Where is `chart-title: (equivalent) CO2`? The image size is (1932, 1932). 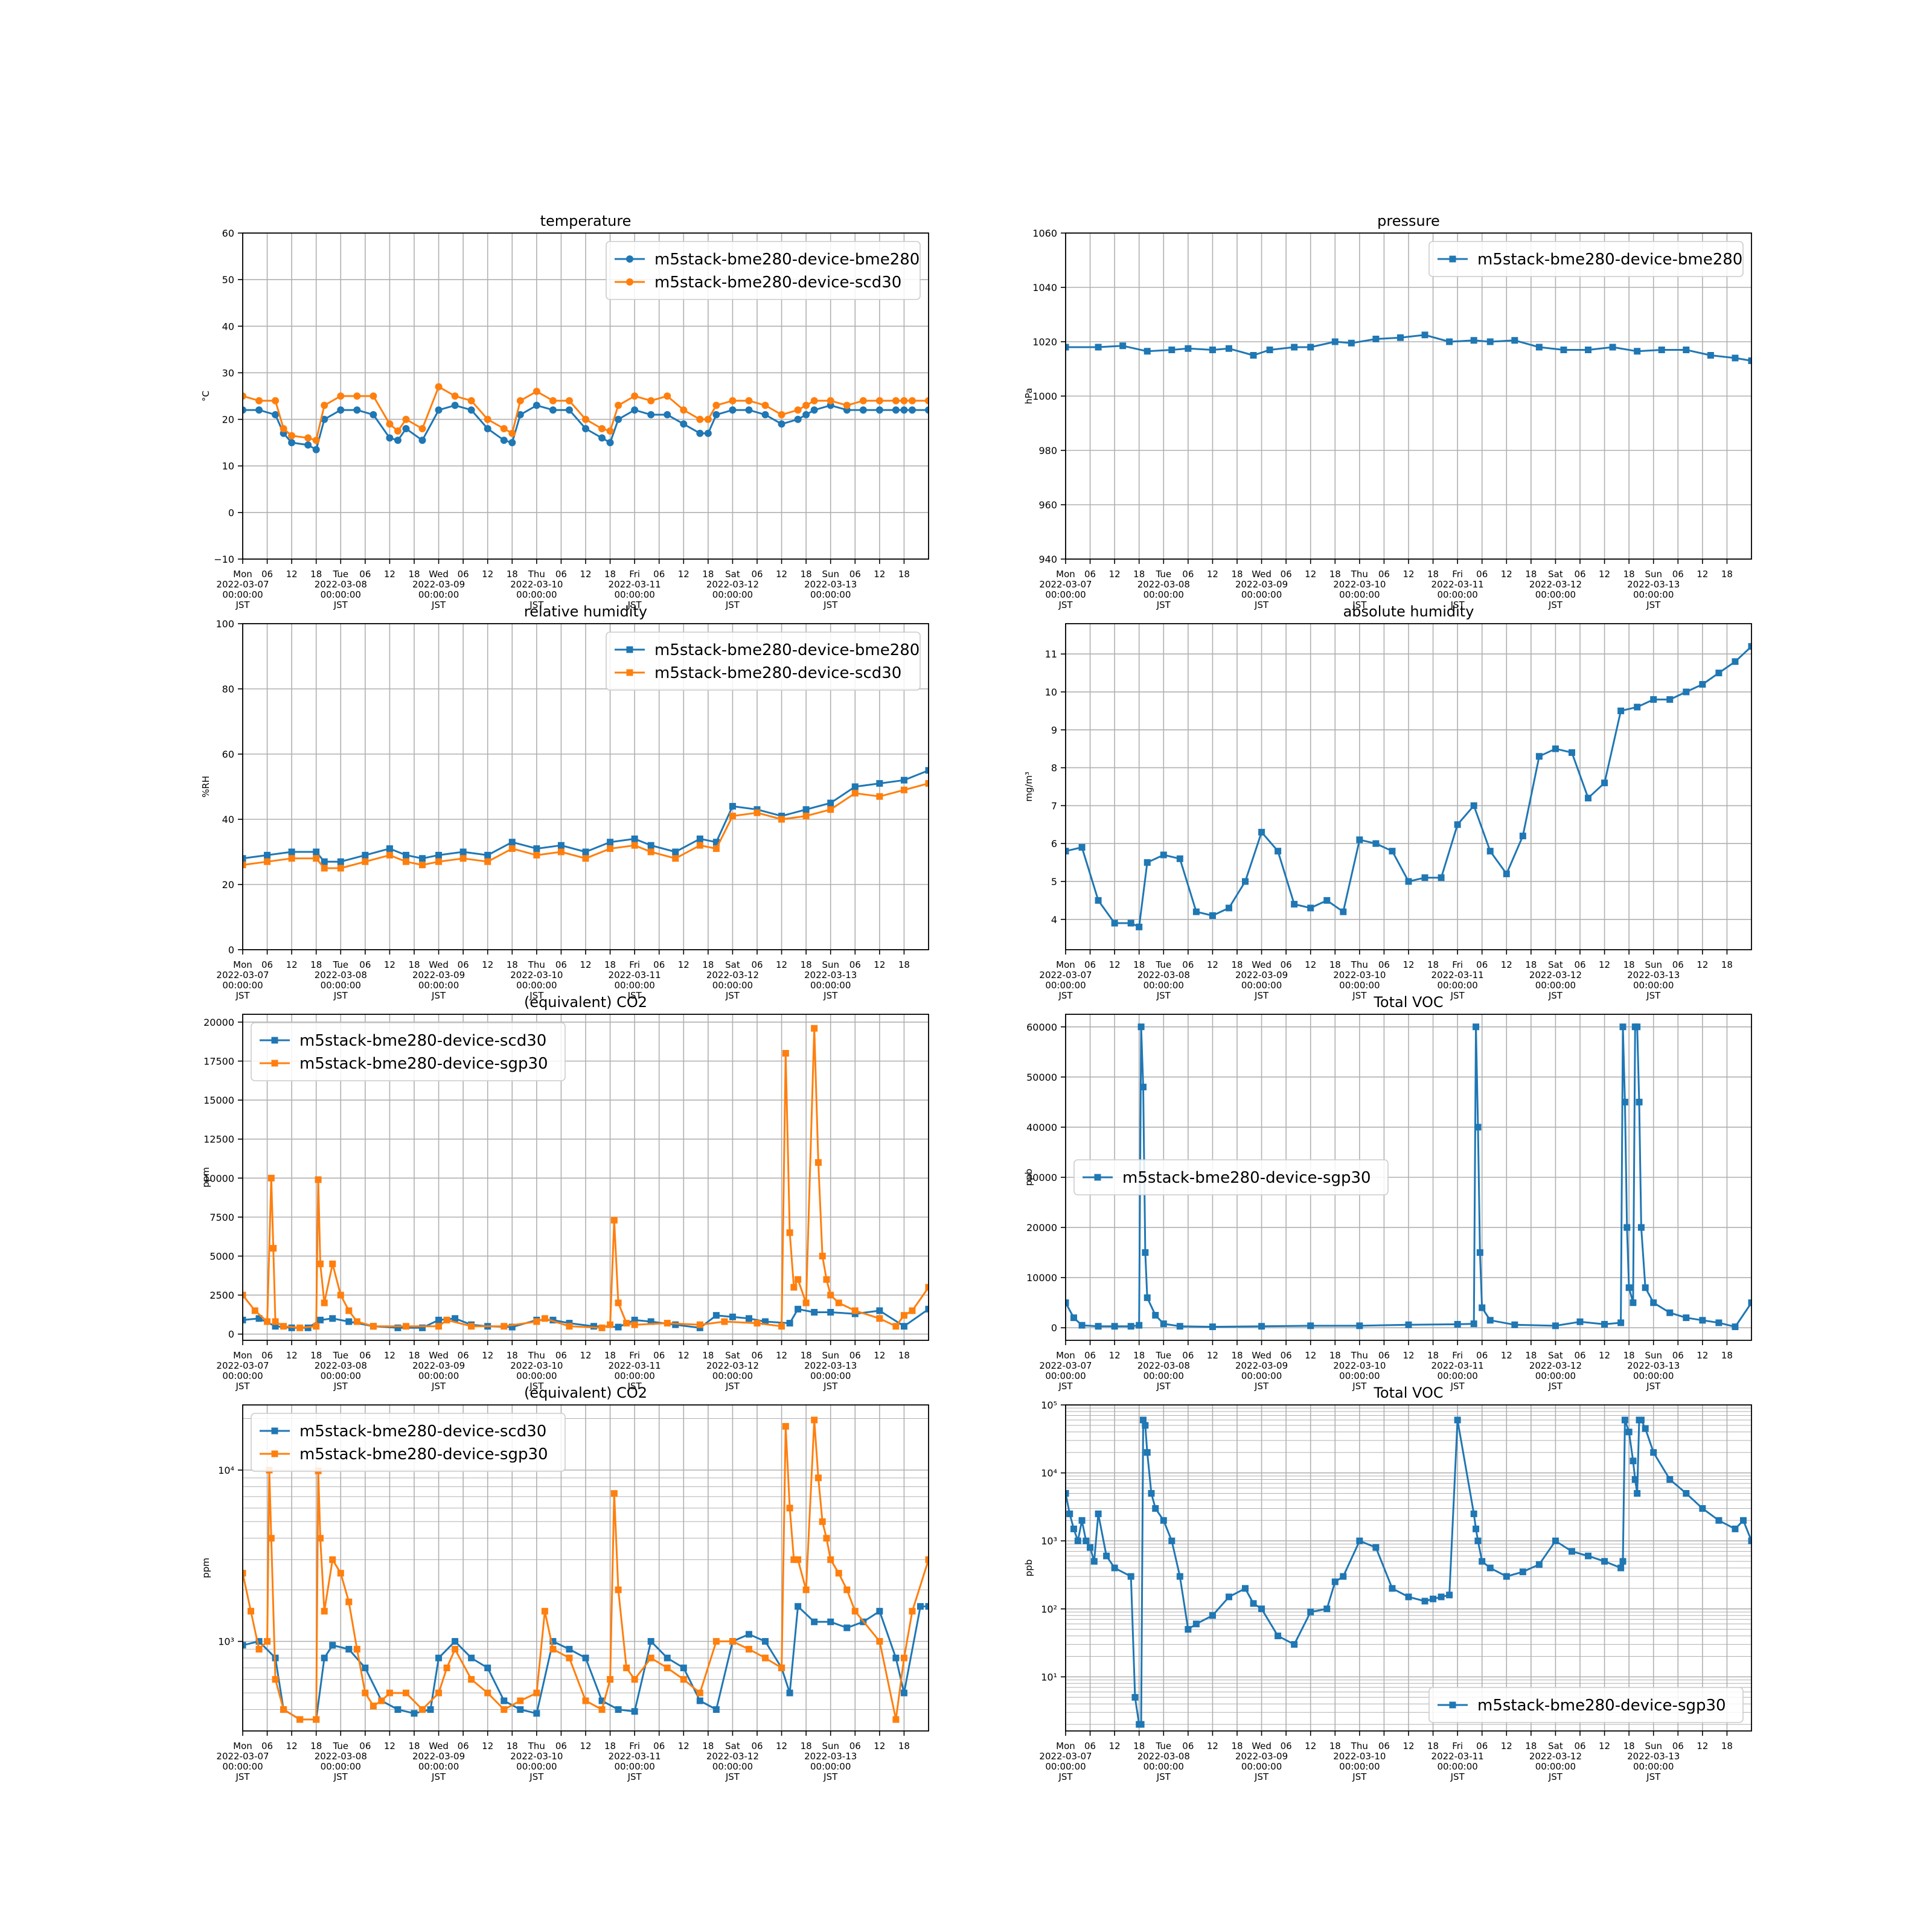
chart-title: (equivalent) CO2 is located at coordinates (585, 1003).